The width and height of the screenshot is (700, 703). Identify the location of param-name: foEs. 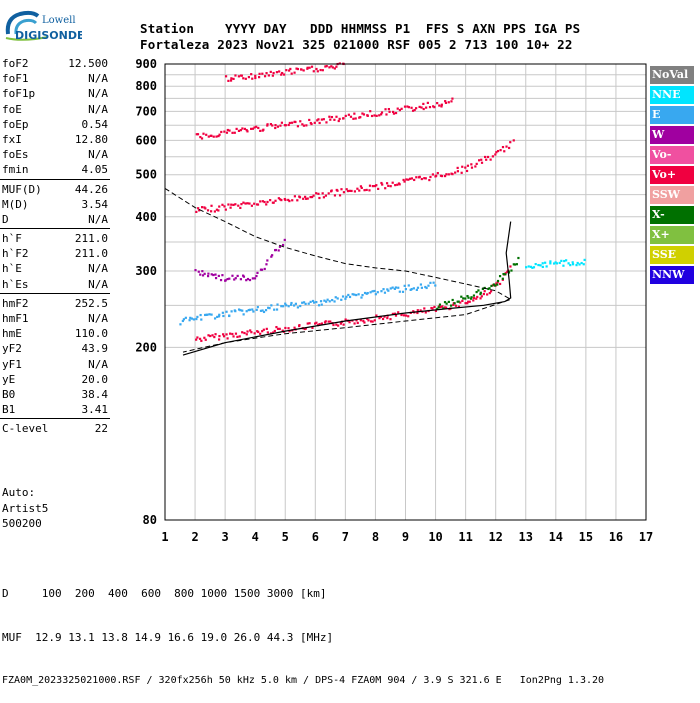
(15, 155).